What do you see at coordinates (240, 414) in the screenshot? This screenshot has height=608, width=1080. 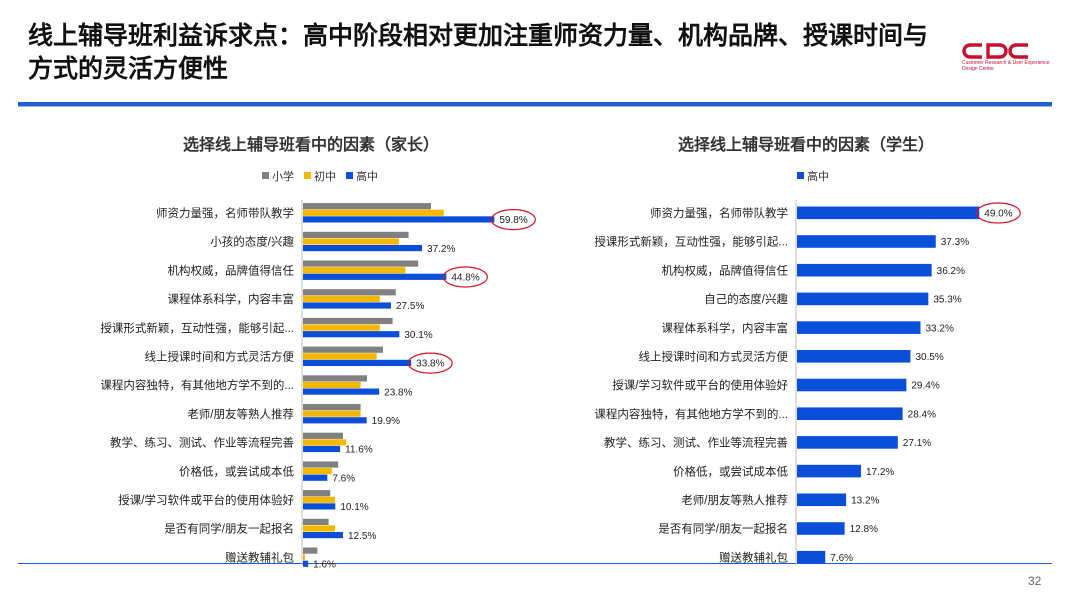 I see `category-label: 老师/朋友等熟人推荐` at bounding box center [240, 414].